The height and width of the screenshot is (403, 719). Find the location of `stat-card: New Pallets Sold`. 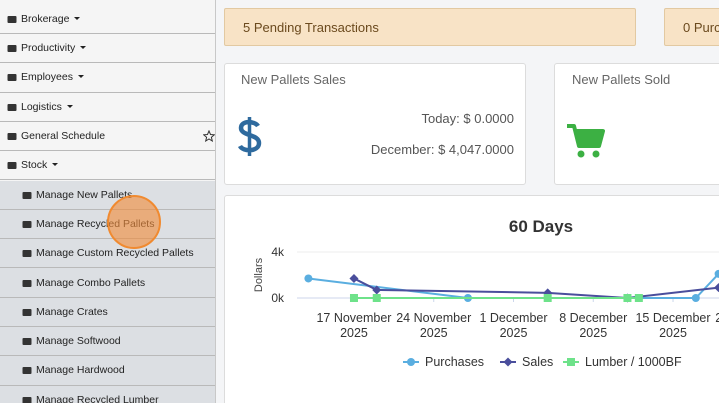

stat-card: New Pallets Sold is located at coordinates (636, 124).